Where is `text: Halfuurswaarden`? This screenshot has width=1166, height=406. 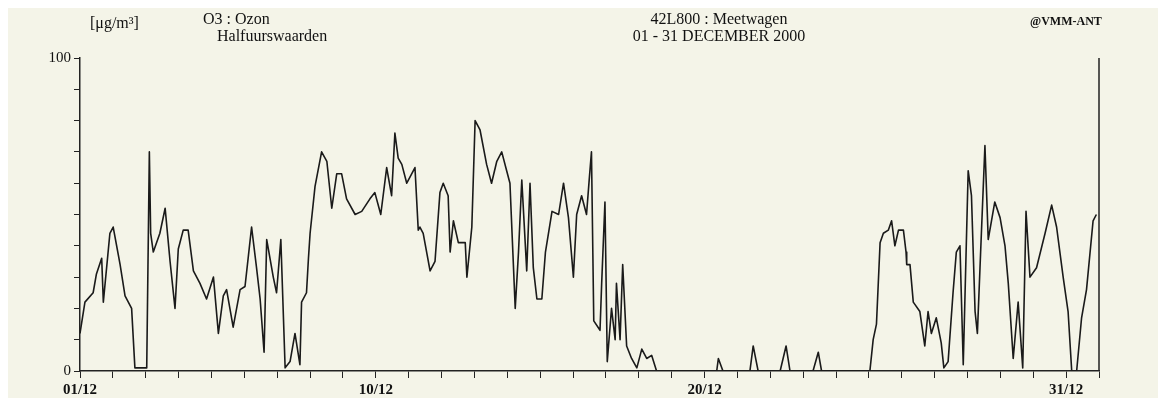
text: Halfuurswaarden is located at coordinates (272, 35).